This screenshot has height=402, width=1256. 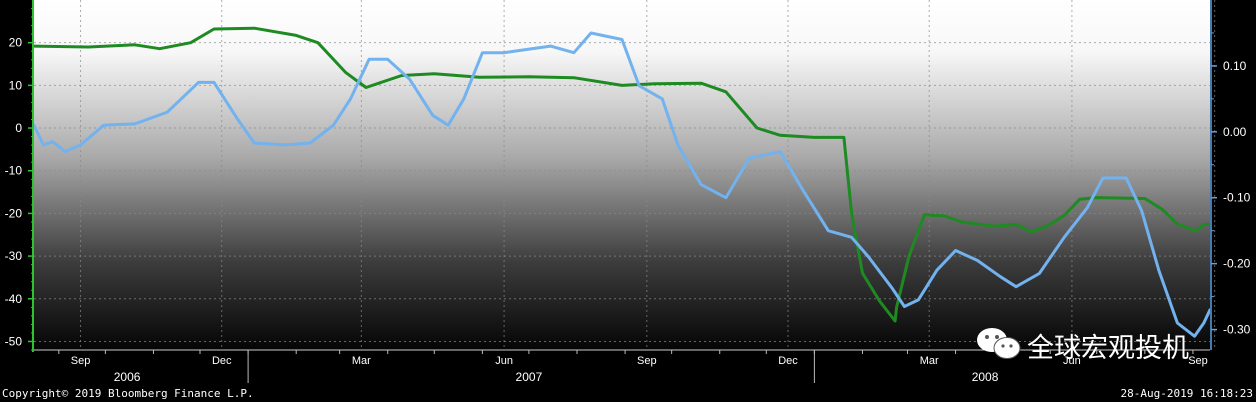 I want to click on left-tick-label: 0, so click(x=18, y=128).